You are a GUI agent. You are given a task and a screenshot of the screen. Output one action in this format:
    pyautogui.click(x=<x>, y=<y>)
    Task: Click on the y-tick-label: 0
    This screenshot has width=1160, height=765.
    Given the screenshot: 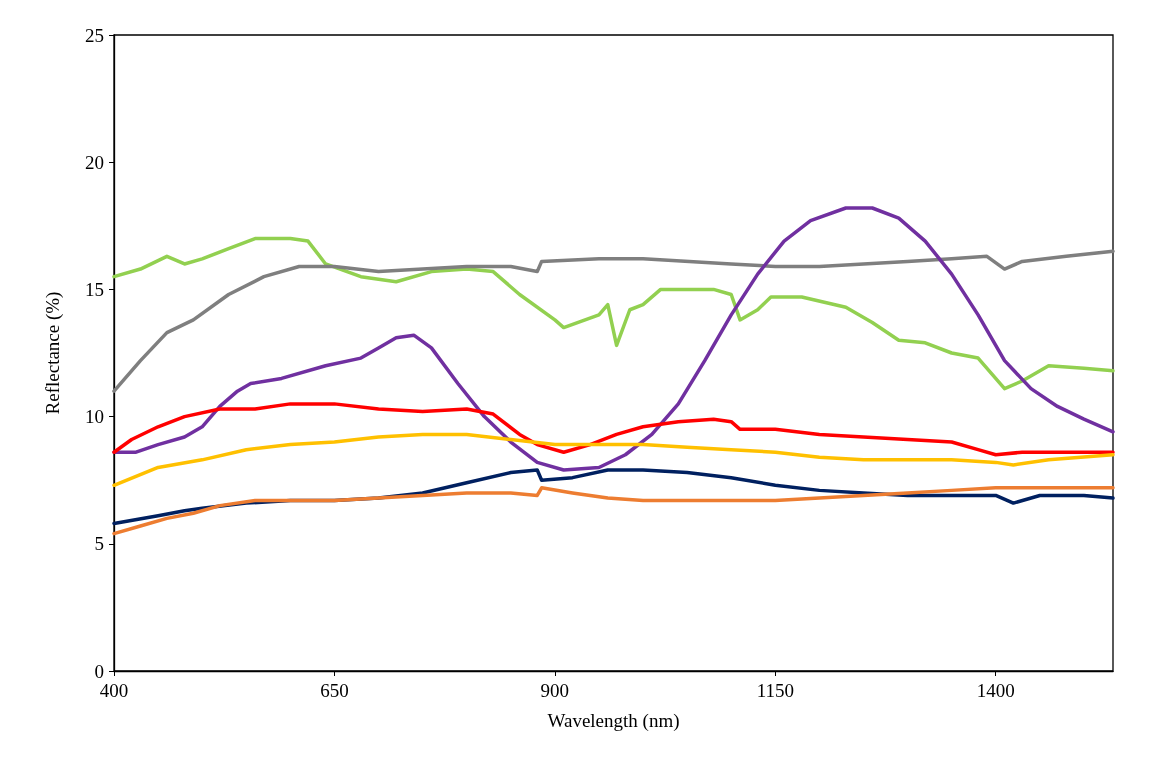 What is the action you would take?
    pyautogui.click(x=99, y=671)
    